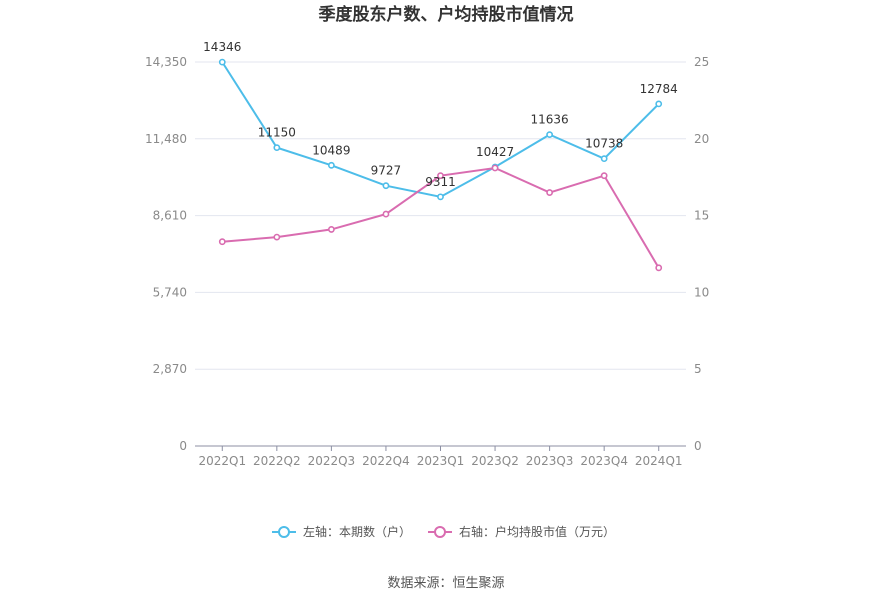 This screenshot has width=893, height=603. Describe the element at coordinates (183, 446) in the screenshot. I see `left-tick-label: 0` at that location.